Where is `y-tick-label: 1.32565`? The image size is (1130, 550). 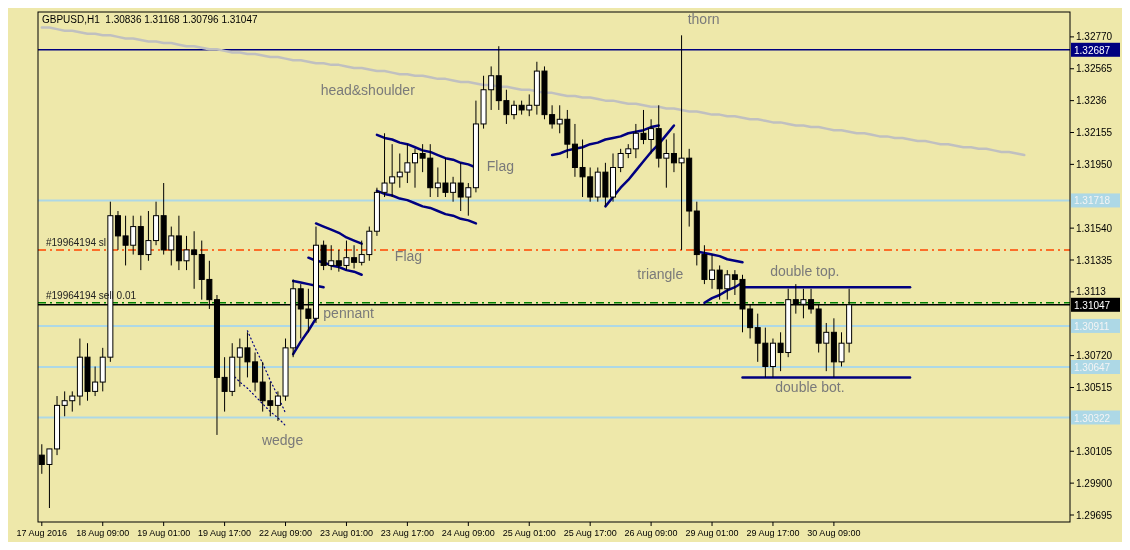 y-tick-label: 1.32565 is located at coordinates (1094, 69).